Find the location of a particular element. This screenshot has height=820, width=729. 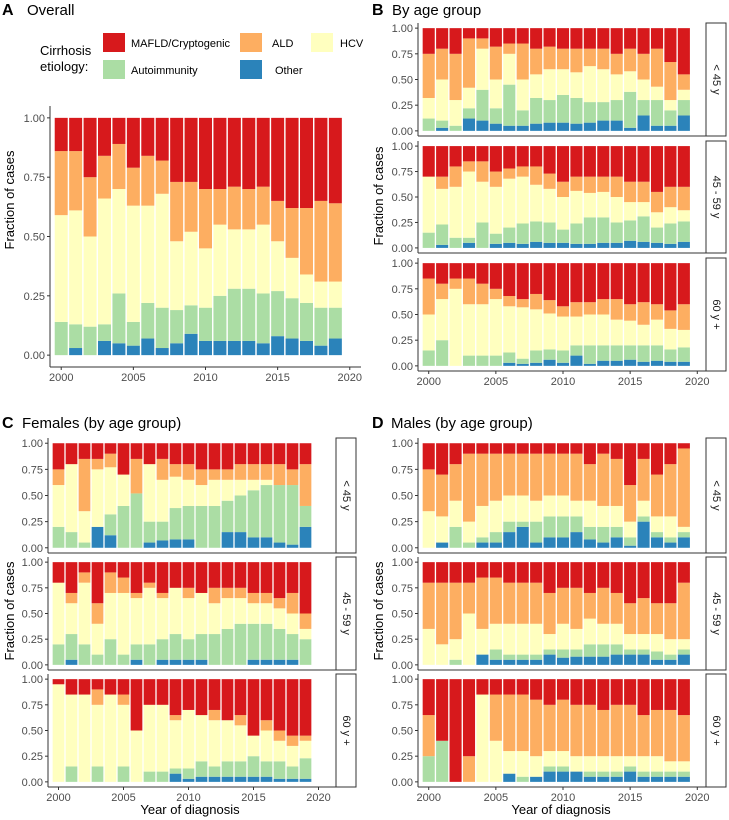

bar-2000-ald is located at coordinates (58, 477).